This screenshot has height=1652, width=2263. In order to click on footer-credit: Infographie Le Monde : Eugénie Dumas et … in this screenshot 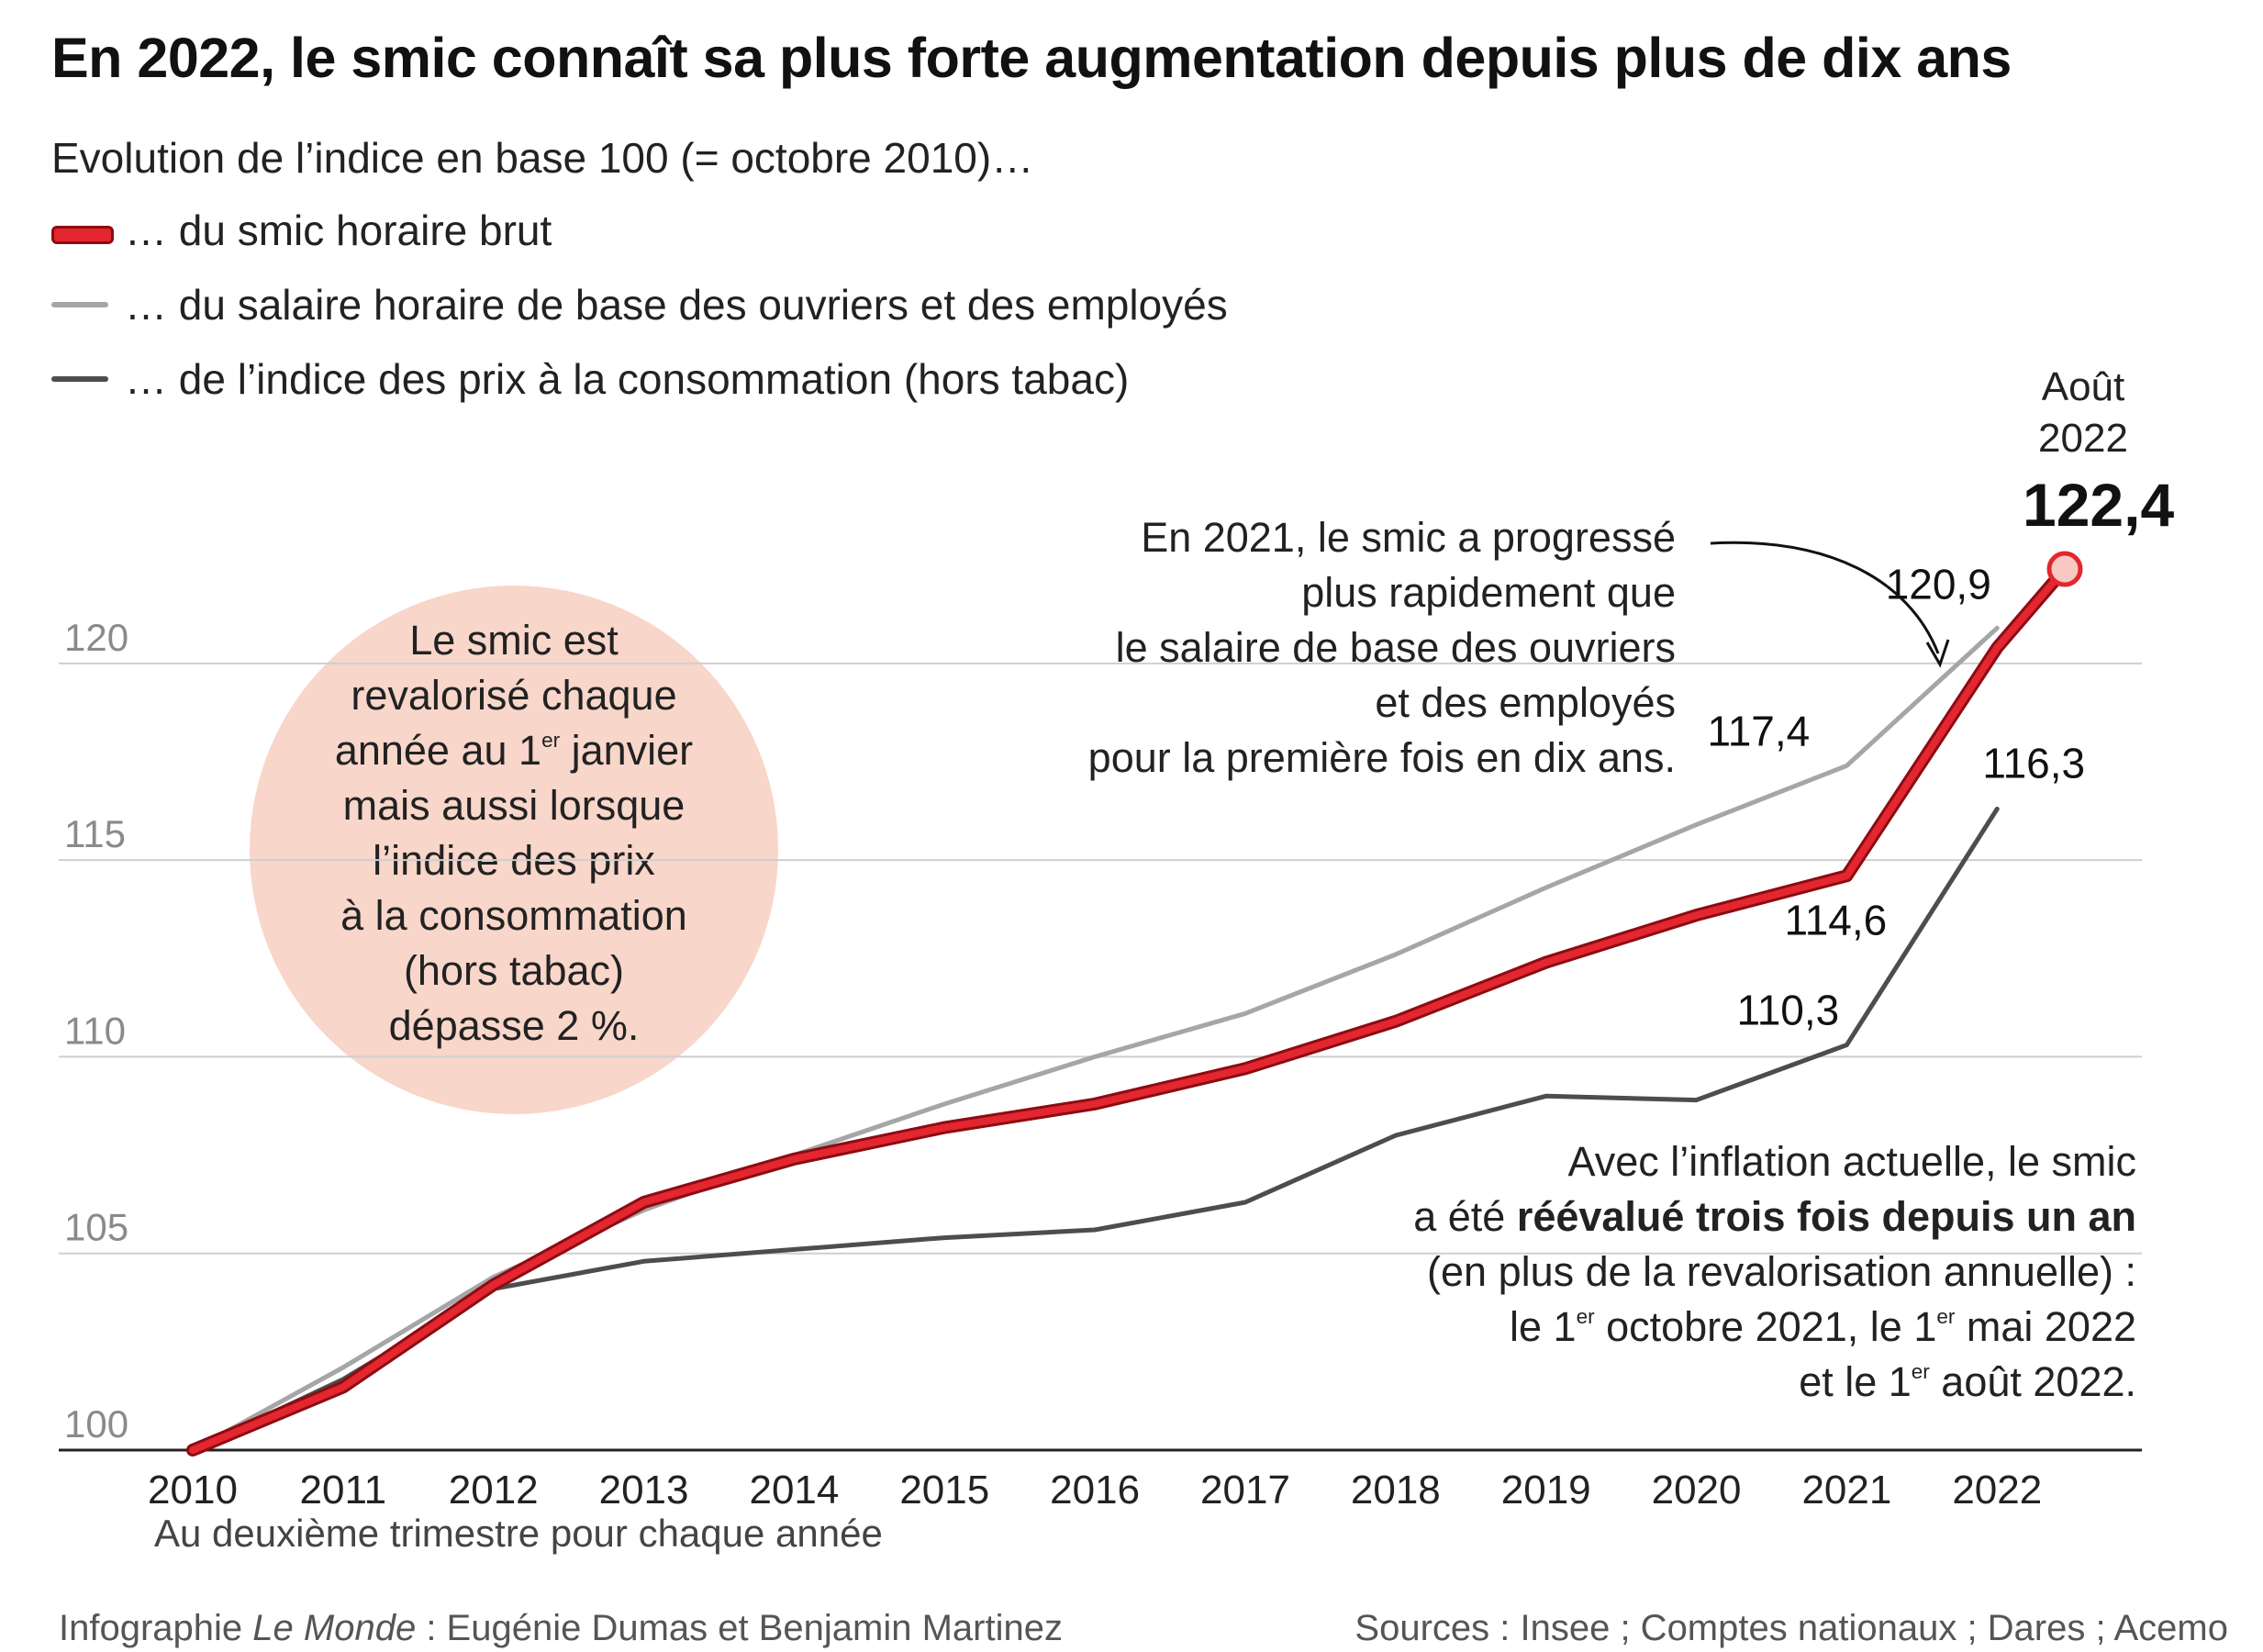, I will do `click(561, 1628)`.